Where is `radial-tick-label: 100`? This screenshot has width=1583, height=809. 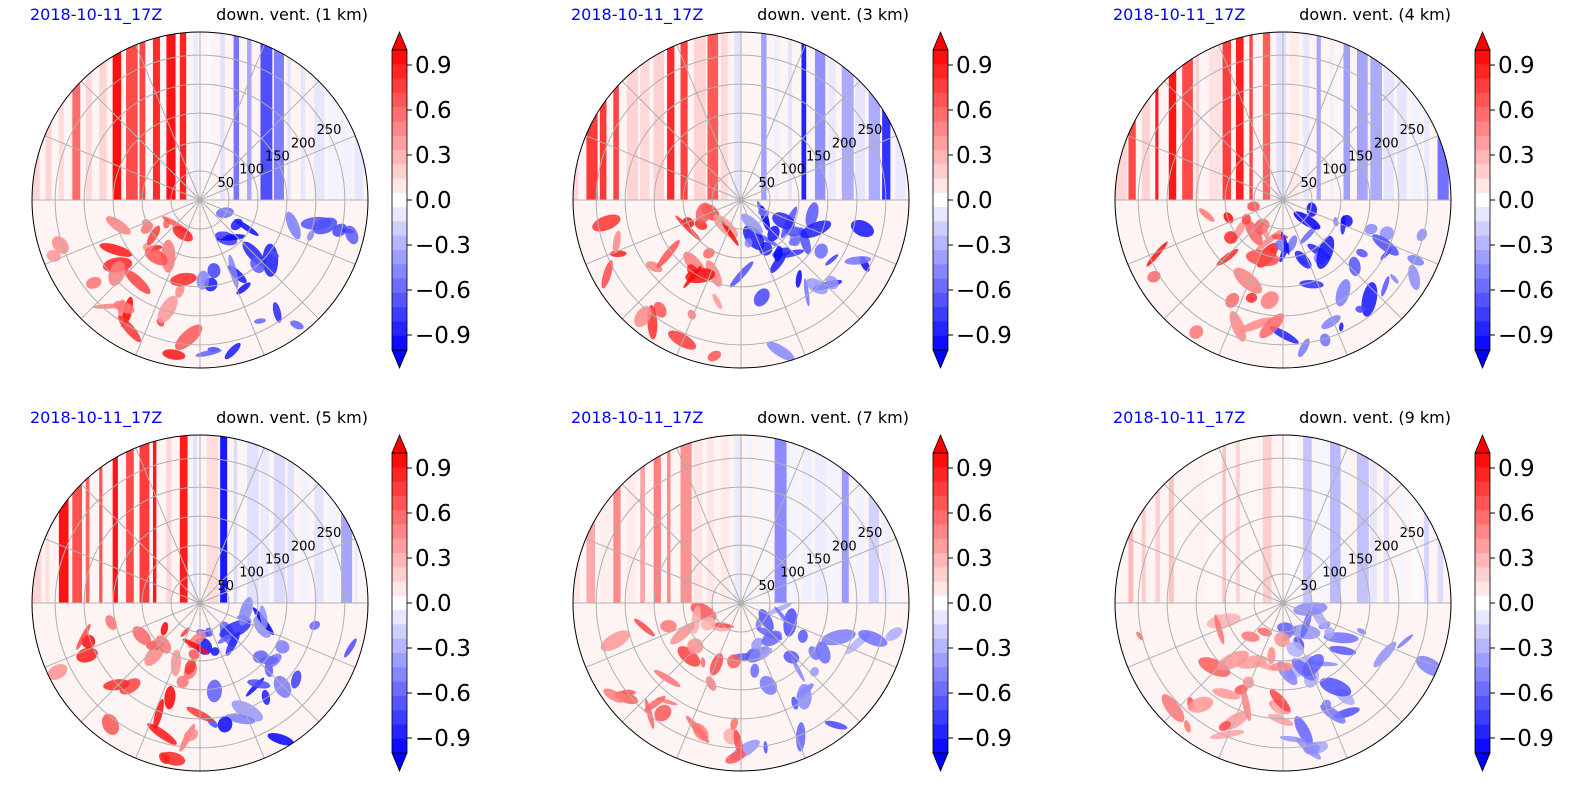
radial-tick-label: 100 is located at coordinates (792, 573).